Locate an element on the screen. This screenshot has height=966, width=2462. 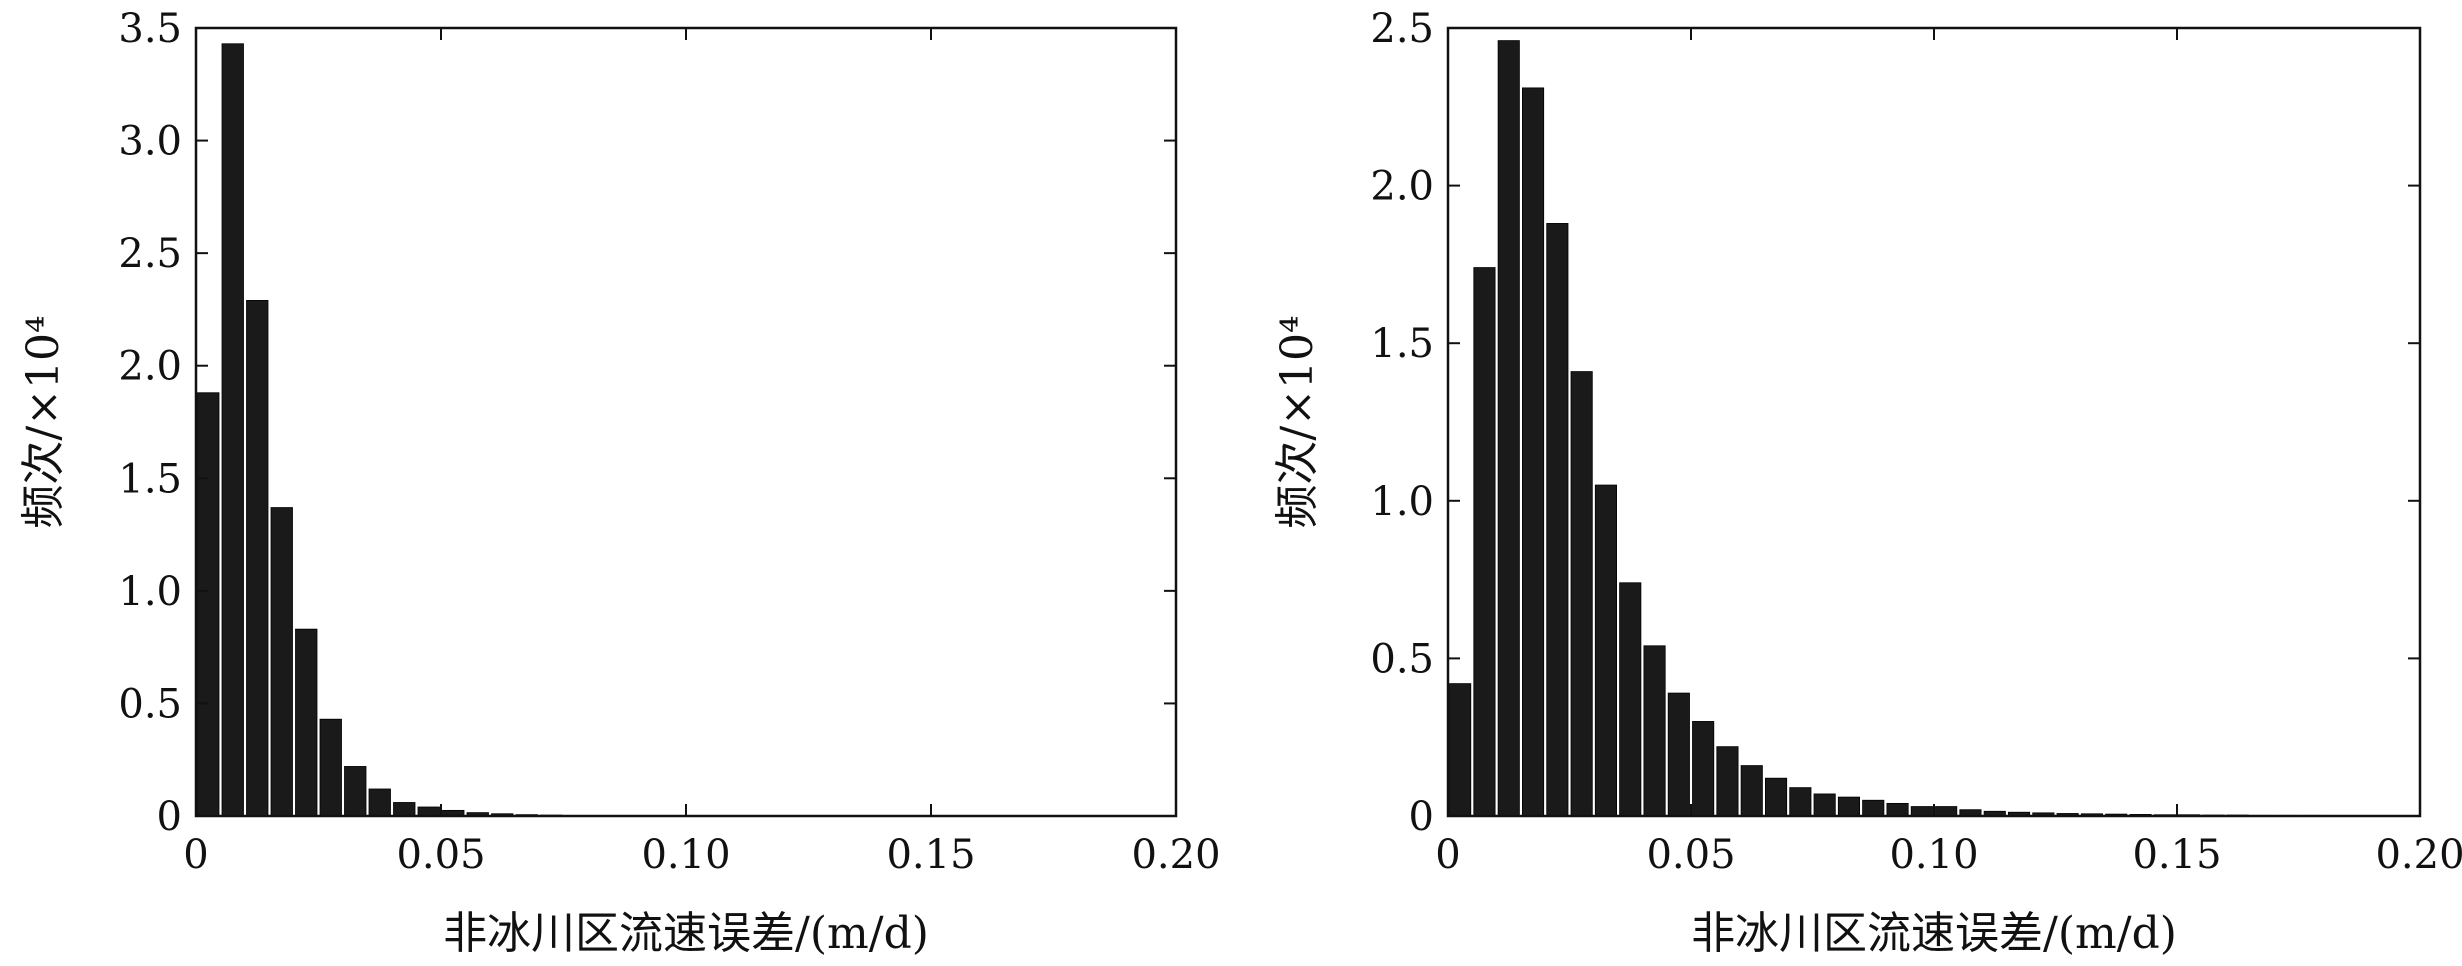
y-tick-label: 3.5 is located at coordinates (150, 29).